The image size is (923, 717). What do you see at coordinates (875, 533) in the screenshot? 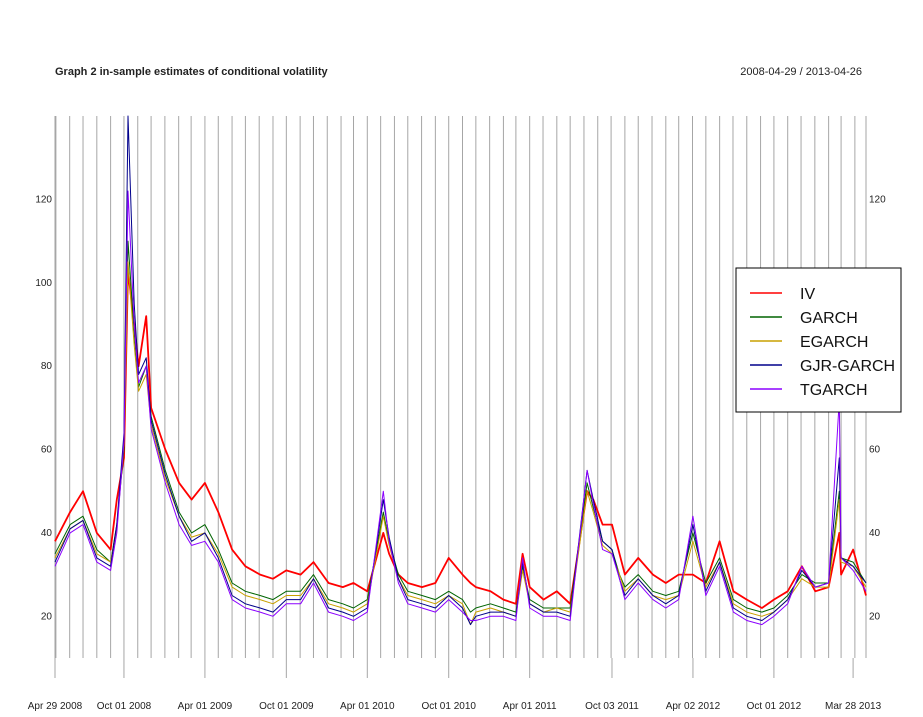
I see `y-tick-label-right: 40` at bounding box center [875, 533].